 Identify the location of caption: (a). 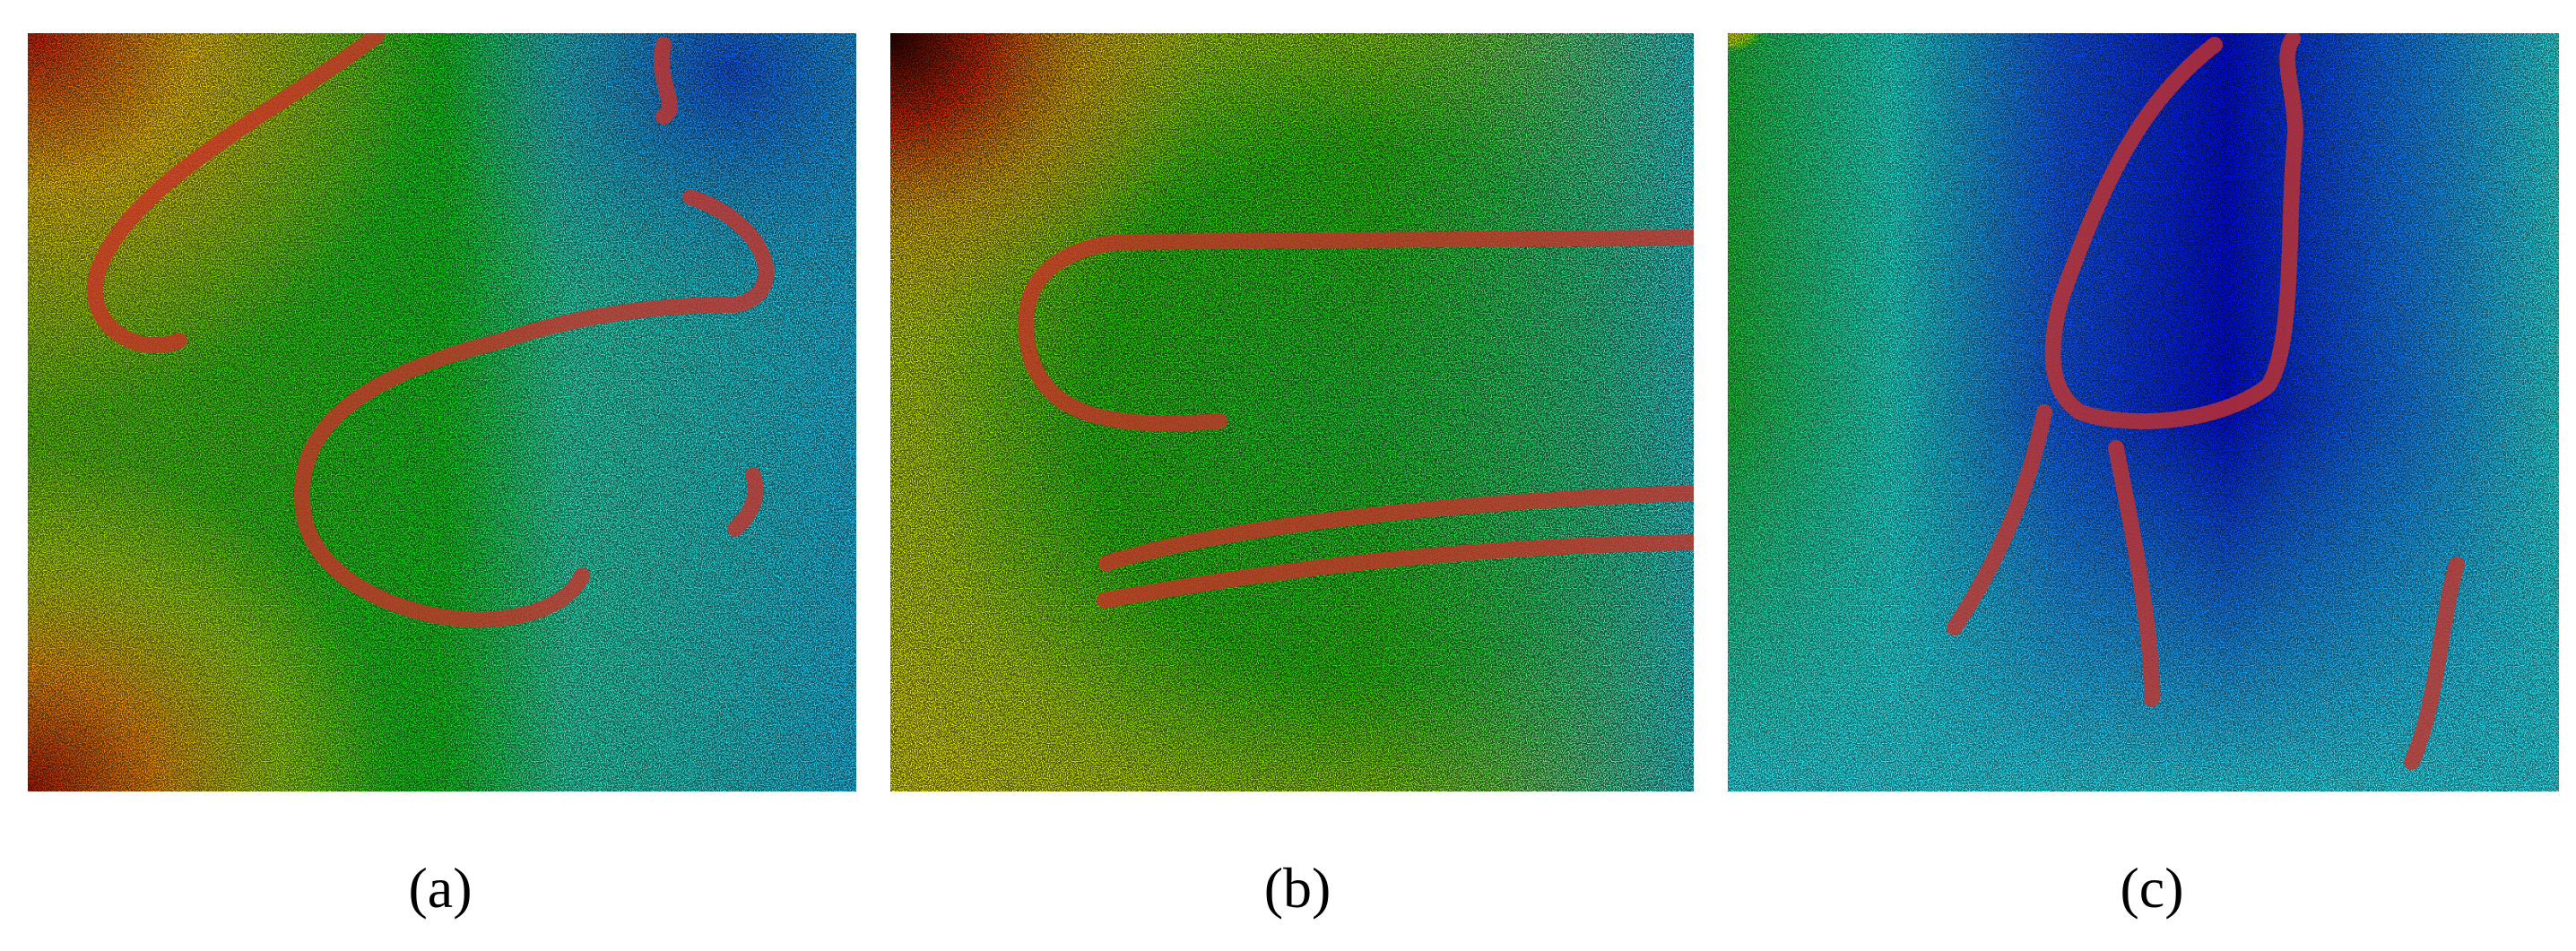
(440, 888).